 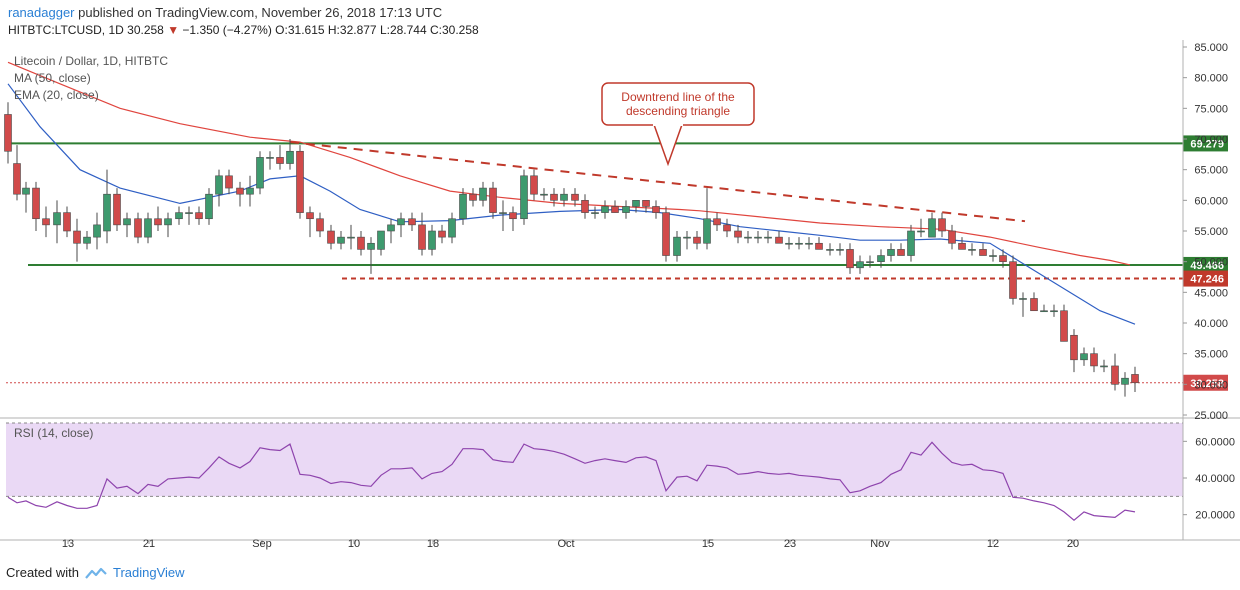 I want to click on created-with-label: Created with, so click(x=42, y=572).